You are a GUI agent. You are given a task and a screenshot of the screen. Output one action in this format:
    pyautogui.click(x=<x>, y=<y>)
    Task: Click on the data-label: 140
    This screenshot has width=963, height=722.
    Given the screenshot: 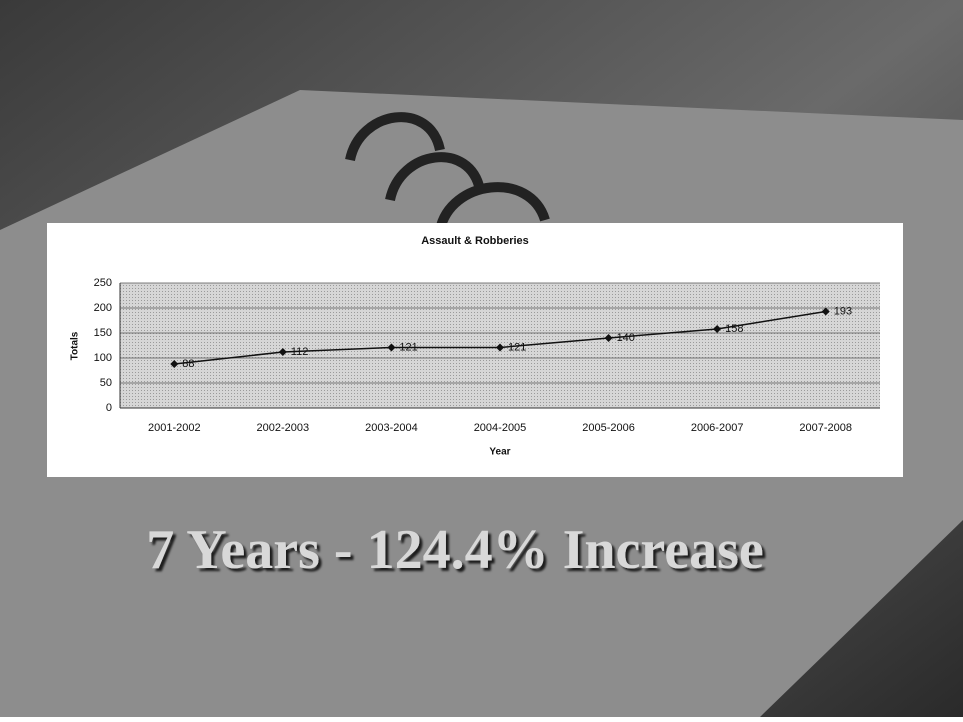 What is the action you would take?
    pyautogui.click(x=626, y=338)
    